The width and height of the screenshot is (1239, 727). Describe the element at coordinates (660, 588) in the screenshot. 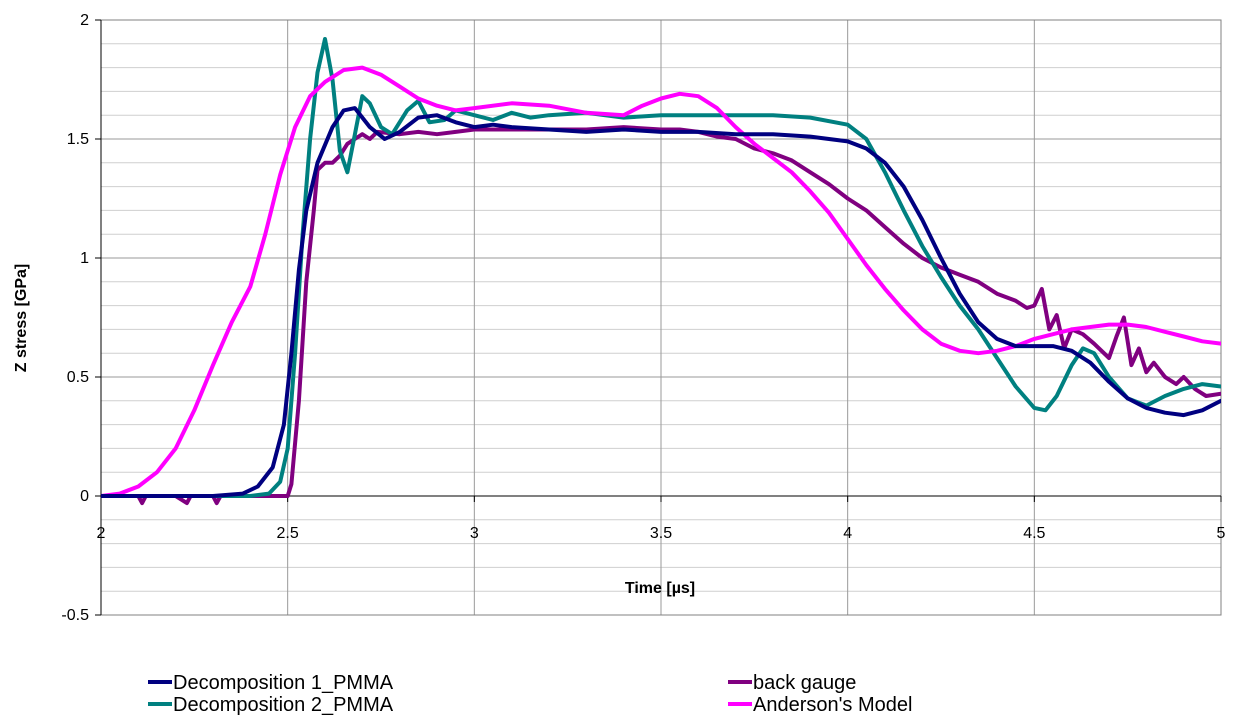

I see `x-axis-title: Time [µs]` at that location.